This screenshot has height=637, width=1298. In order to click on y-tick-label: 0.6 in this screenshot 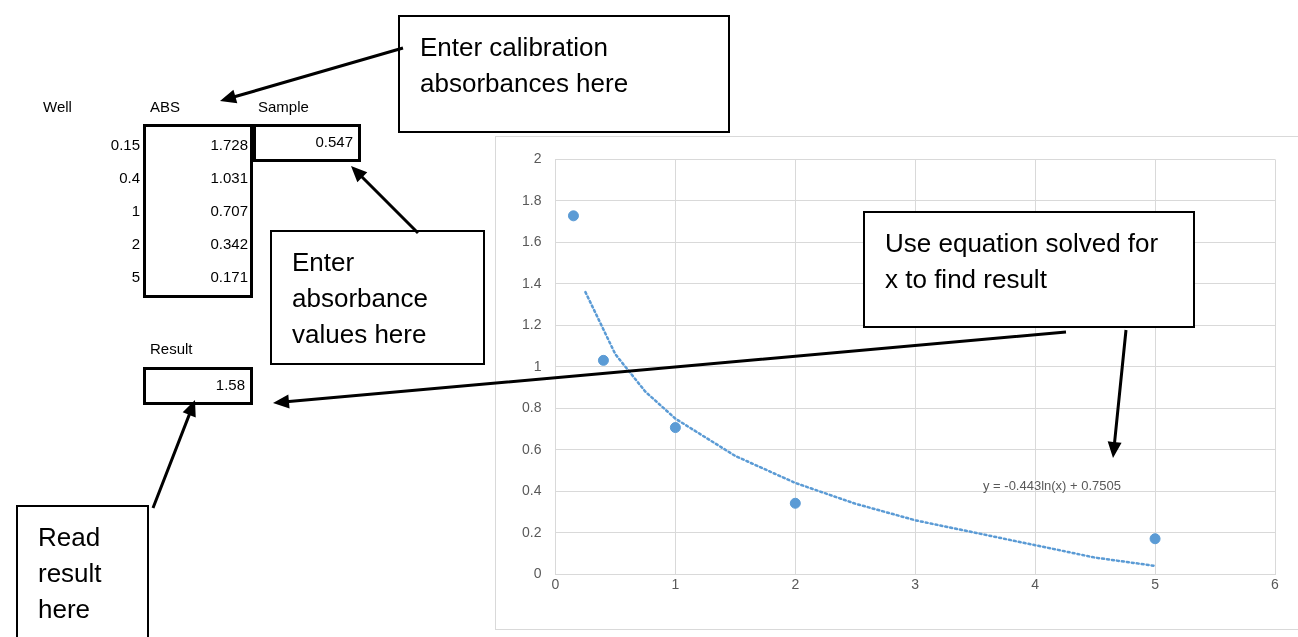, I will do `click(531, 448)`.